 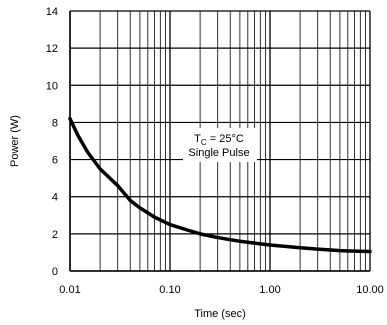 What do you see at coordinates (52, 86) in the screenshot?
I see `y-tick-label: 10` at bounding box center [52, 86].